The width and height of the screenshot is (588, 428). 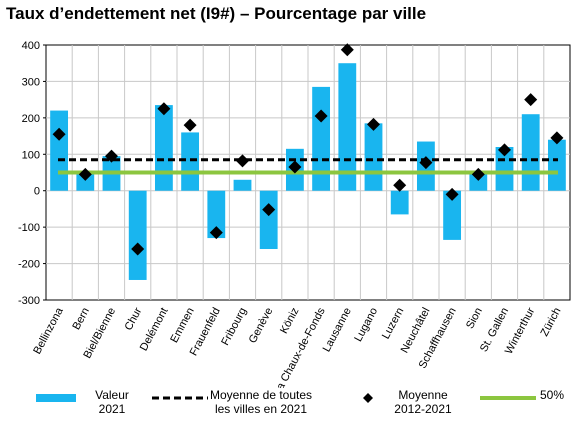 What do you see at coordinates (37, 192) in the screenshot?
I see `y-tick-label: 0` at bounding box center [37, 192].